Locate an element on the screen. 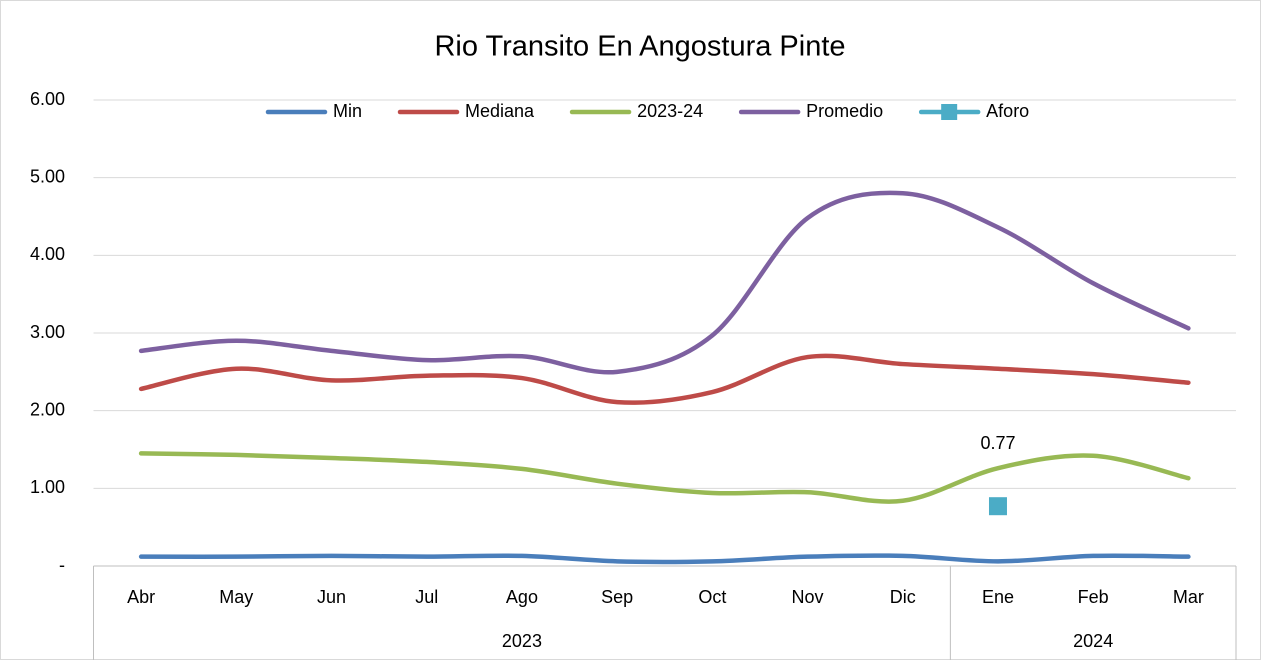 This screenshot has height=660, width=1261. x-tick-label: Oct is located at coordinates (712, 597).